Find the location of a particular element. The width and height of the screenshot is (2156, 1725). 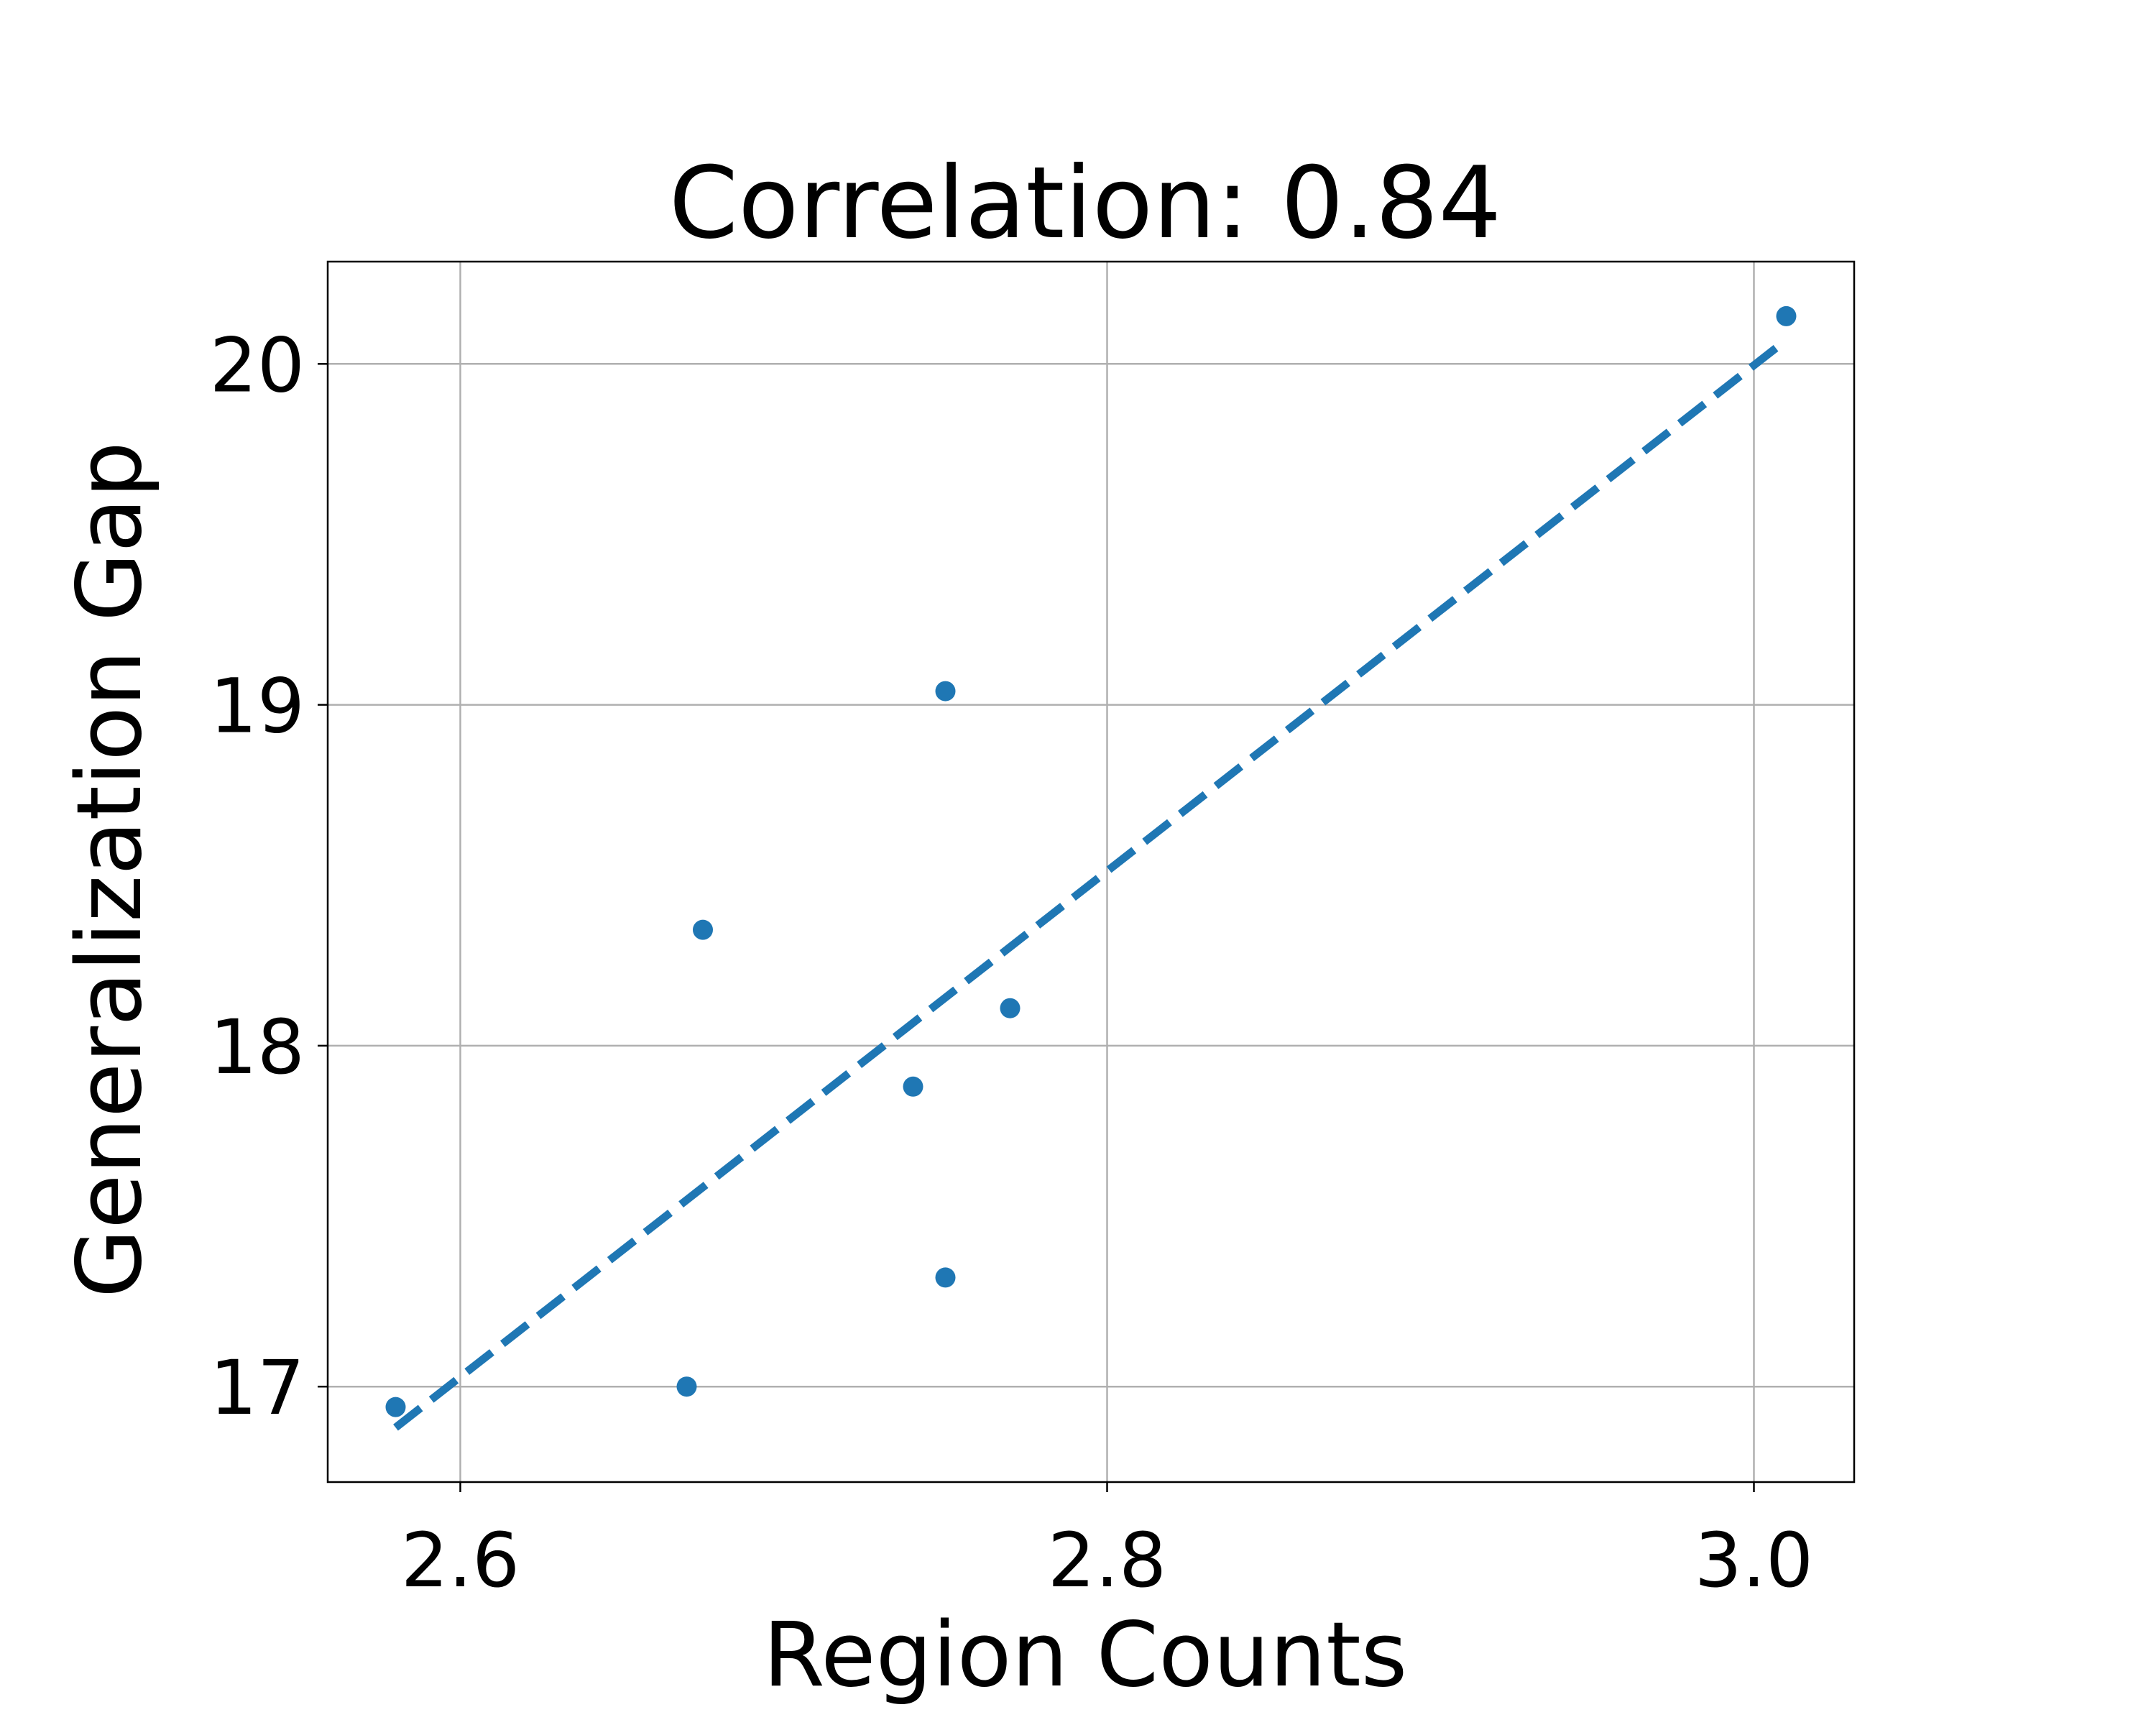

y-tick-label: 18 is located at coordinates (257, 1047).